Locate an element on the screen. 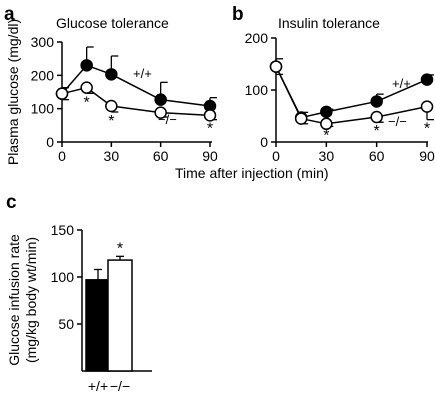  panel-a-legend-ko: −/− is located at coordinates (167, 119).